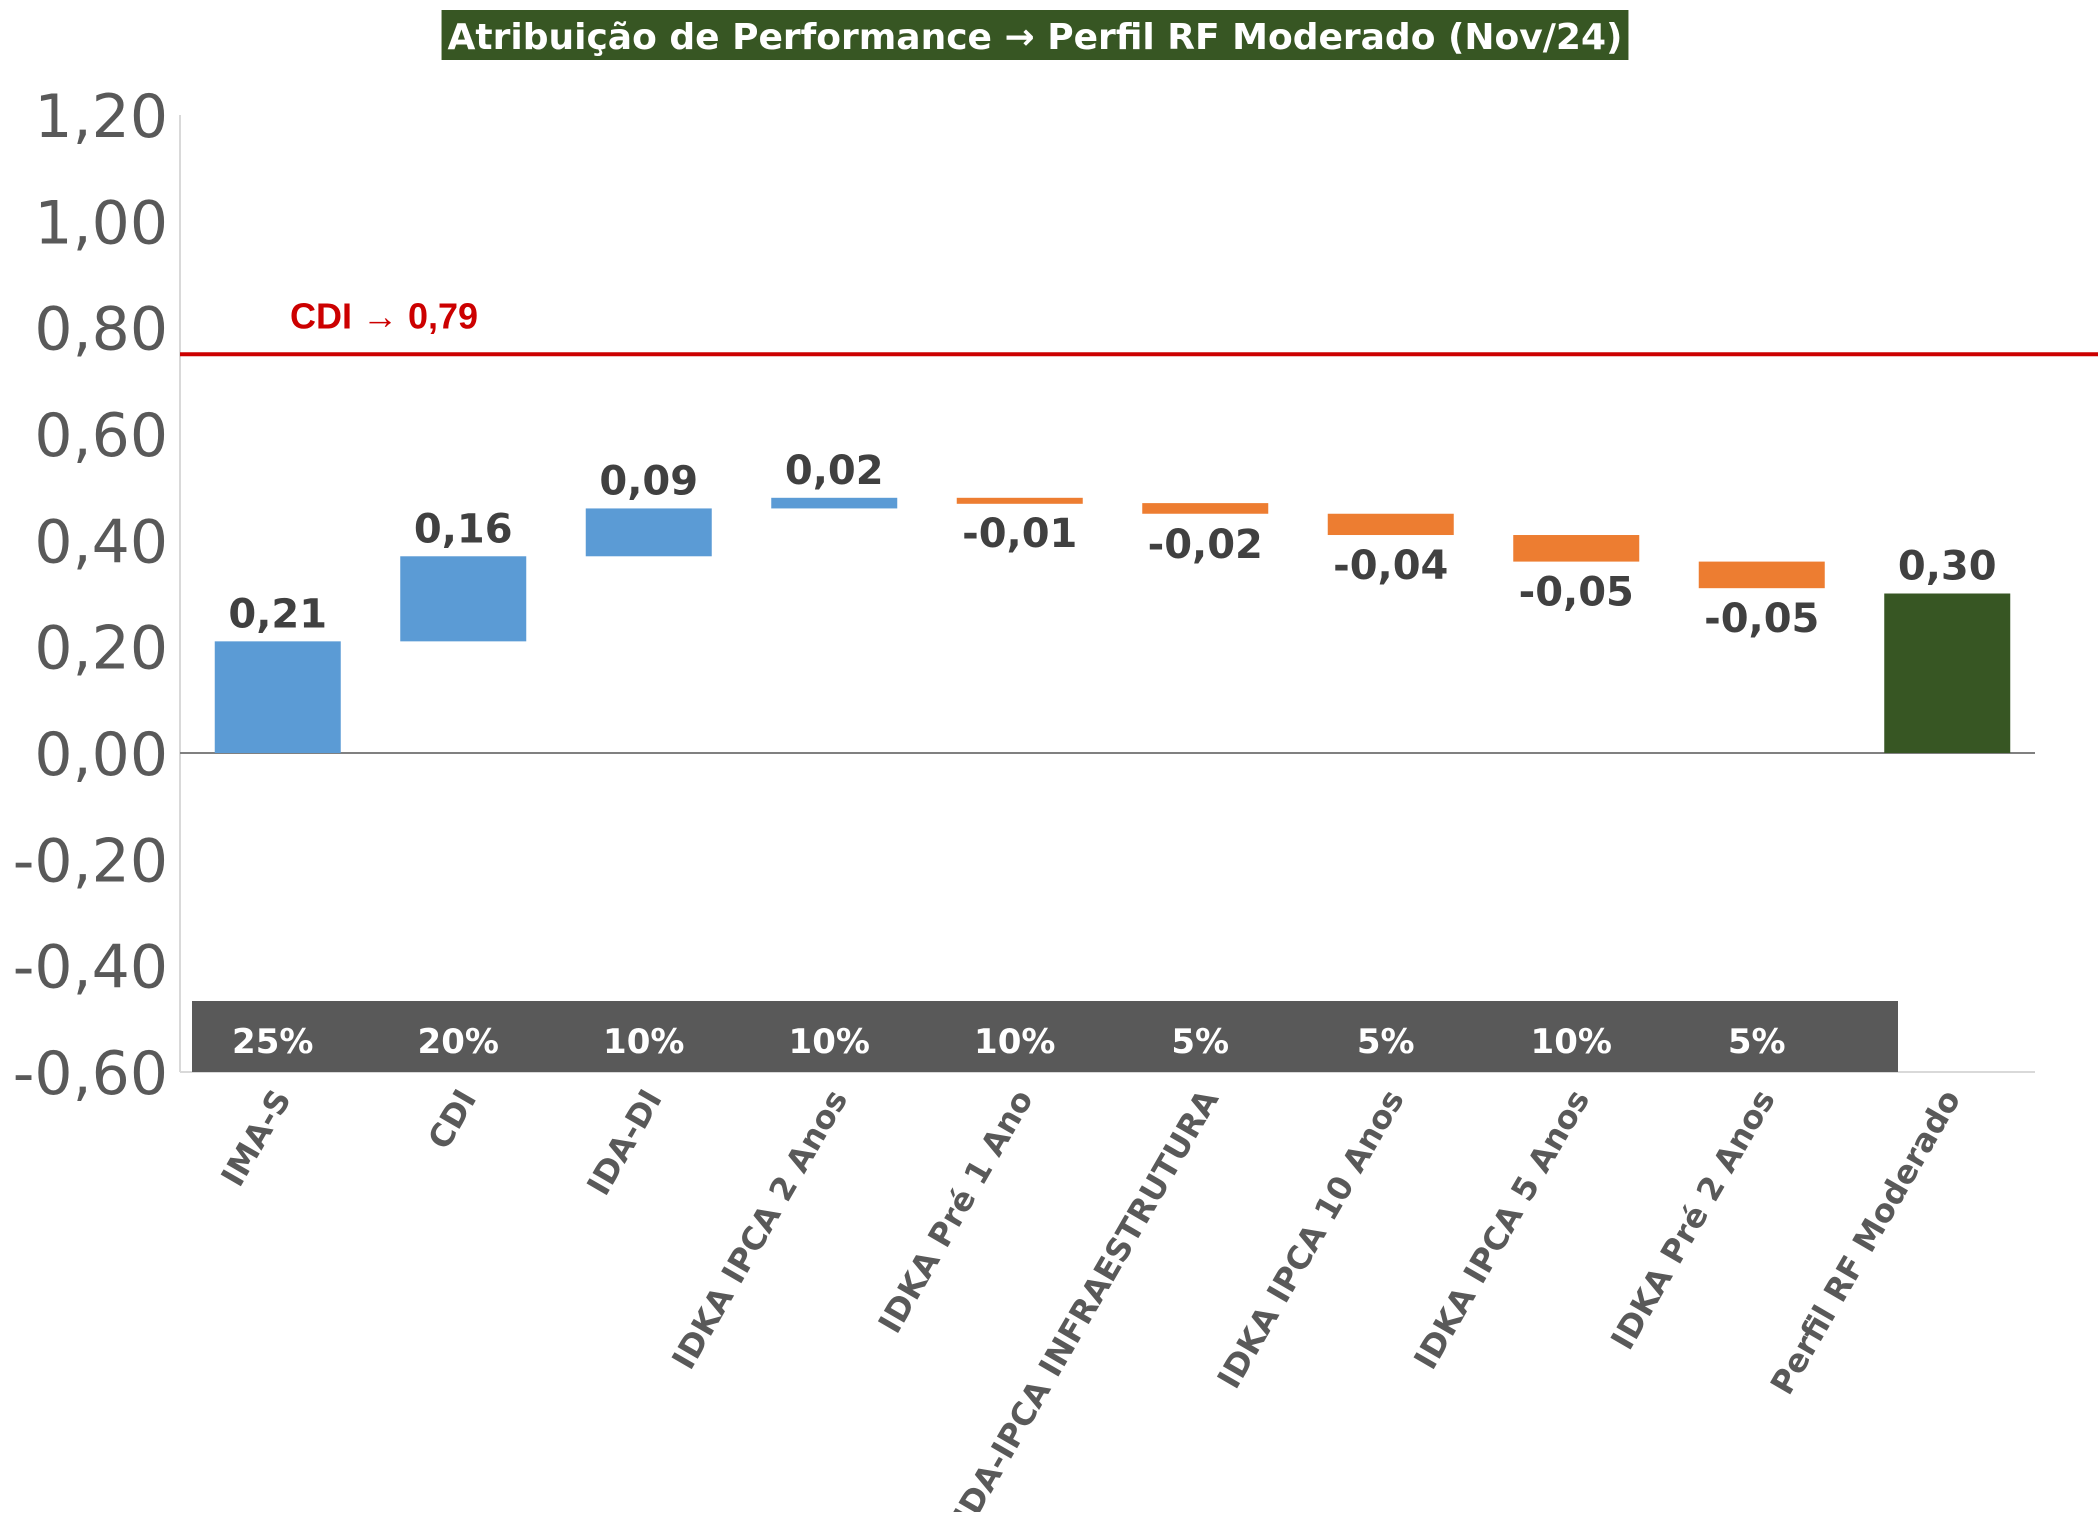  What do you see at coordinates (759, 1229) in the screenshot?
I see `x-tick-label: IDKA IPCA 2 Anos` at bounding box center [759, 1229].